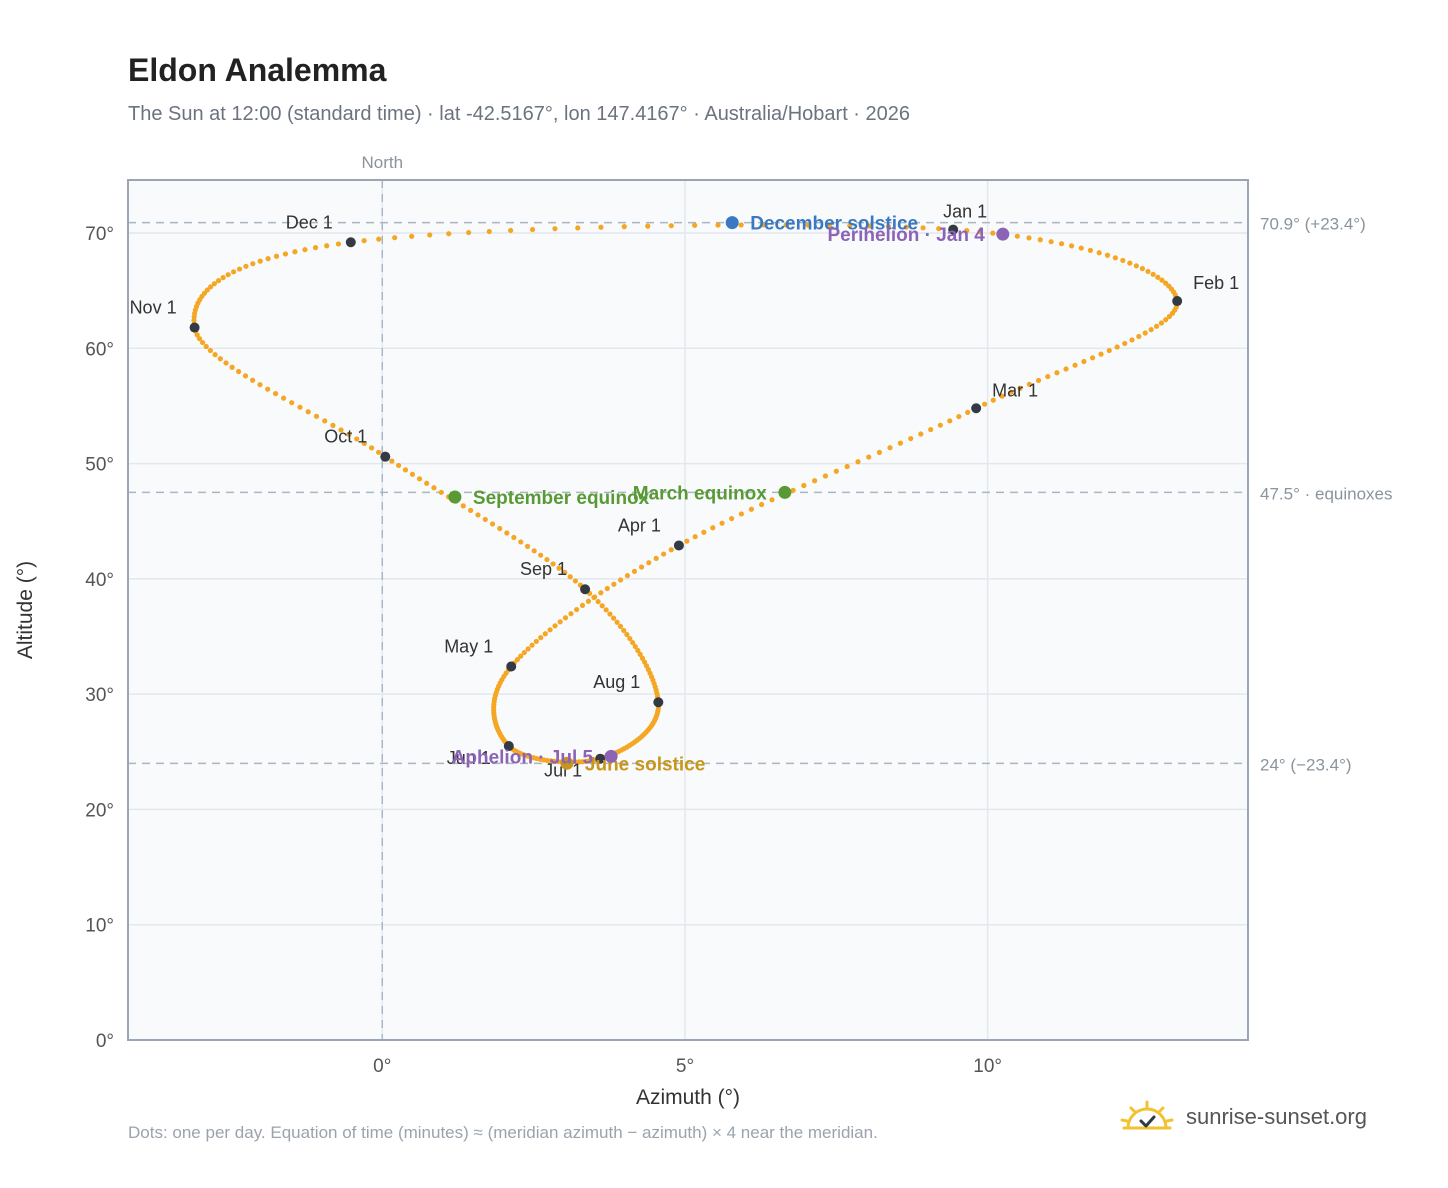 This screenshot has height=1188, width=1448. What do you see at coordinates (257, 70) in the screenshot?
I see `chart-title: Eldon Analemma` at bounding box center [257, 70].